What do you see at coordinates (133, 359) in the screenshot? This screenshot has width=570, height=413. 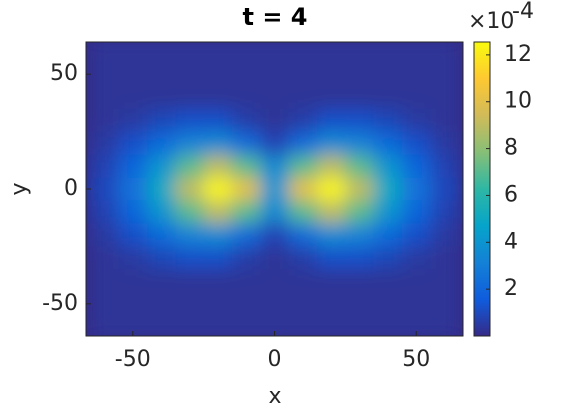 I see `x-tick-label: -50` at bounding box center [133, 359].